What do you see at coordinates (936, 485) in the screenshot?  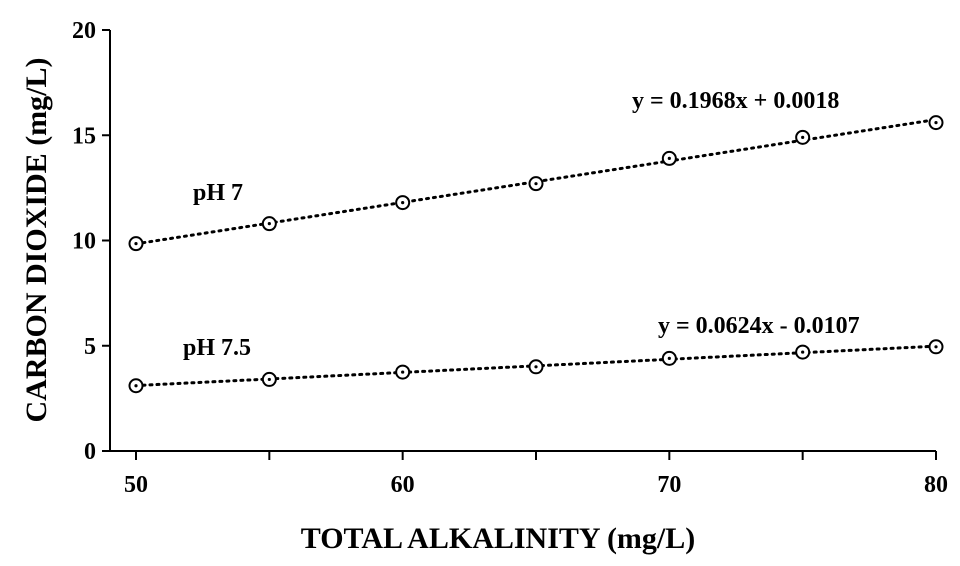 I see `x-tick-label-80: 80` at bounding box center [936, 485].